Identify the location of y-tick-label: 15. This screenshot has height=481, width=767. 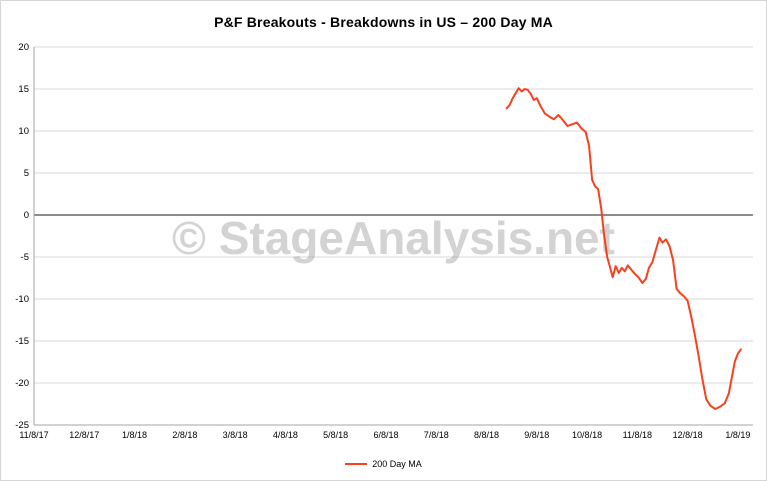
(23, 89).